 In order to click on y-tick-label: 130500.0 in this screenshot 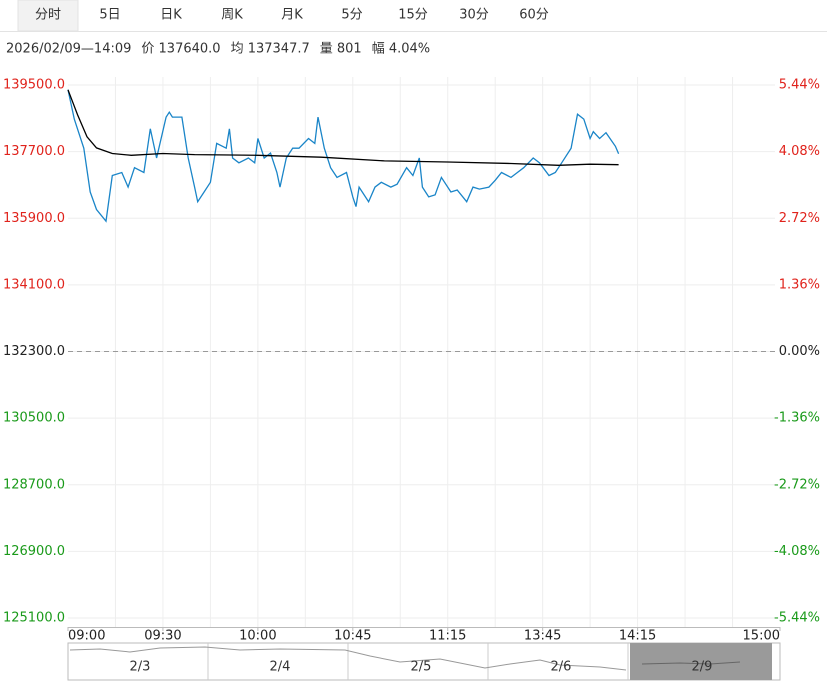, I will do `click(34, 418)`.